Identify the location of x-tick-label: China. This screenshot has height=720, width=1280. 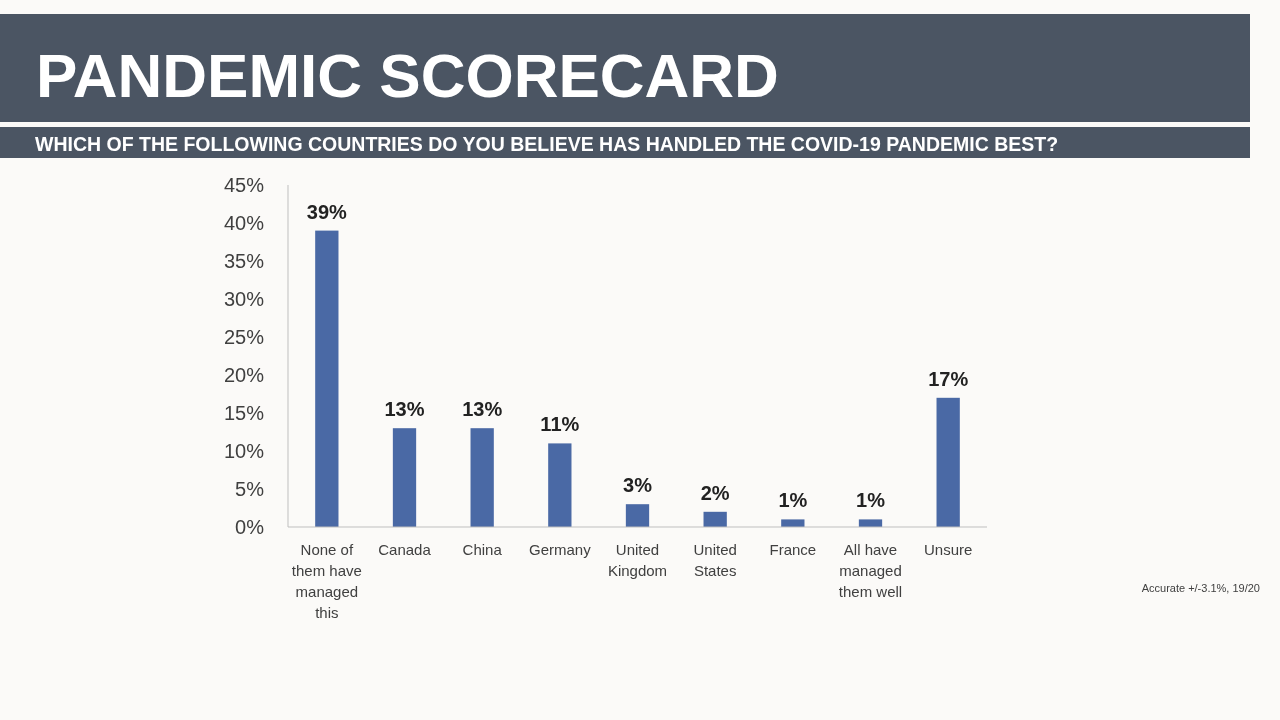
(482, 549).